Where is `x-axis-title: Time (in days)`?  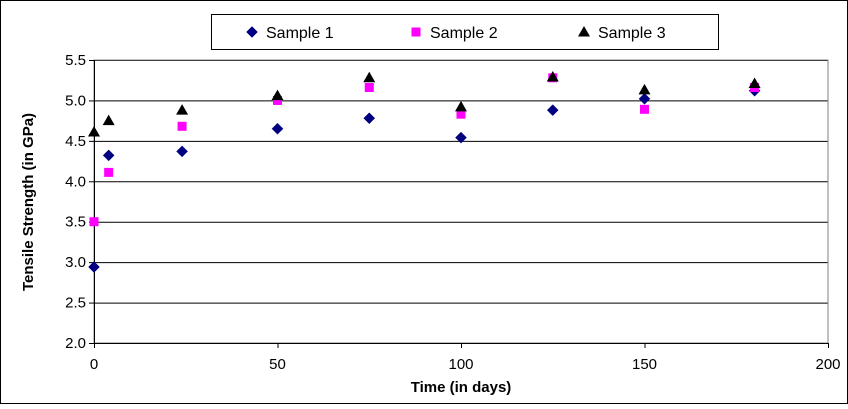
x-axis-title: Time (in days) is located at coordinates (461, 387).